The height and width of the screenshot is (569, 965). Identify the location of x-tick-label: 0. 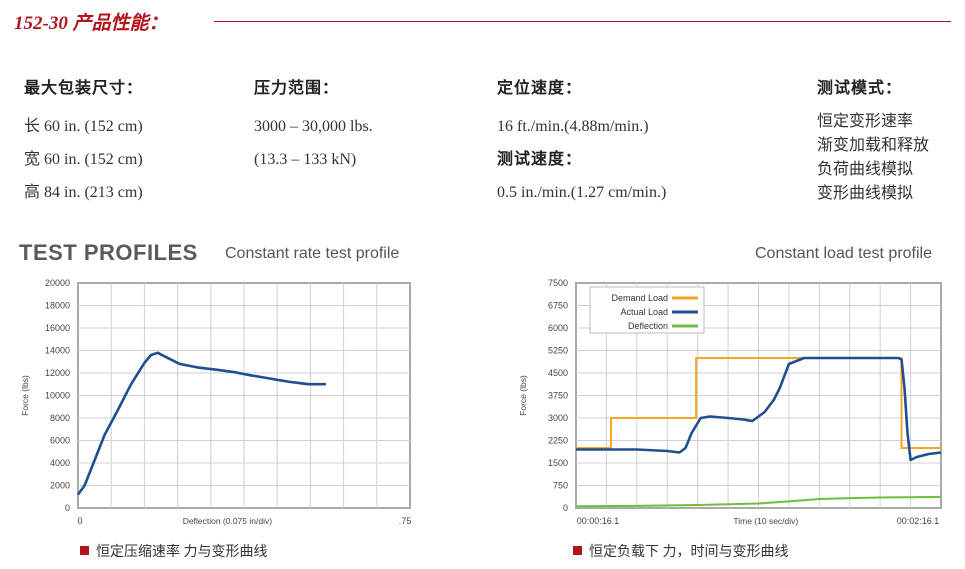
(79, 521).